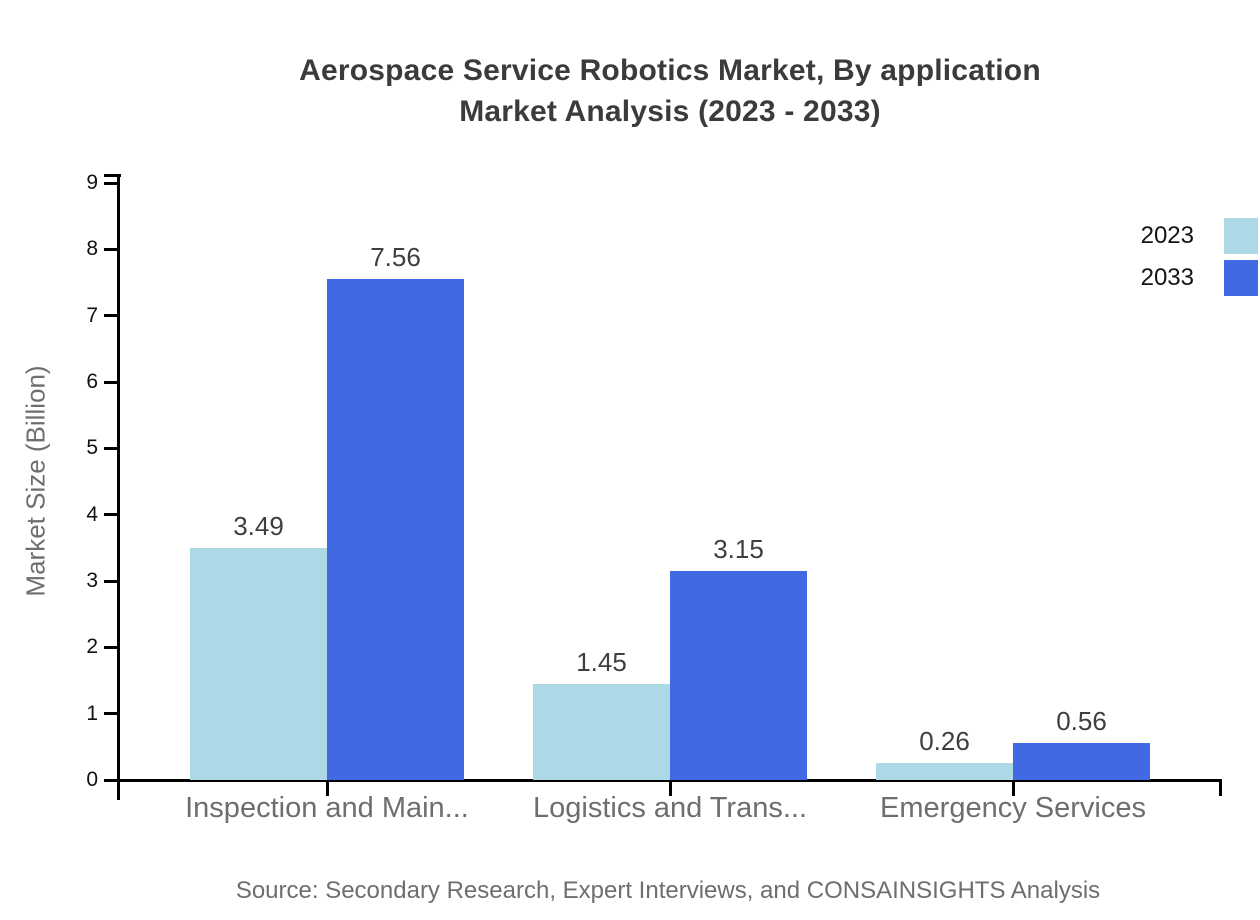 This screenshot has width=1260, height=920. Describe the element at coordinates (258, 526) in the screenshot. I see `bar-value-label: 3.49` at that location.